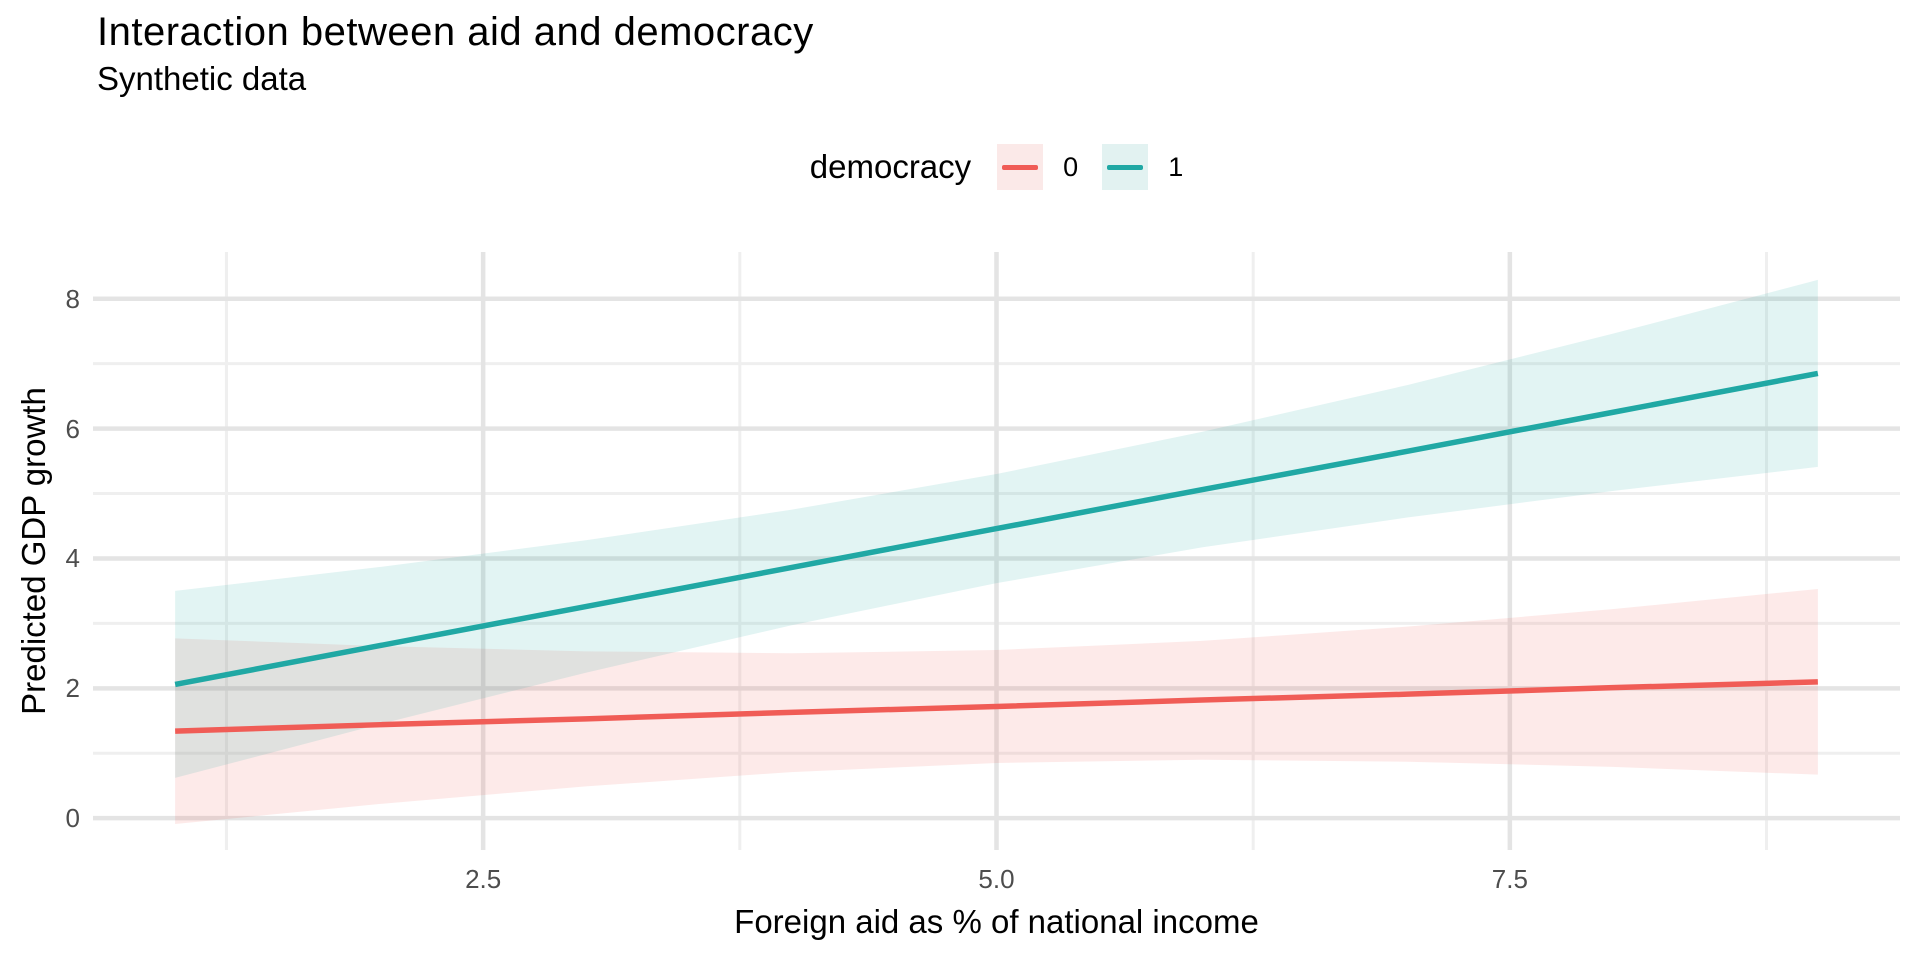  What do you see at coordinates (1071, 166) in the screenshot?
I see `legend-entry-label: 0` at bounding box center [1071, 166].